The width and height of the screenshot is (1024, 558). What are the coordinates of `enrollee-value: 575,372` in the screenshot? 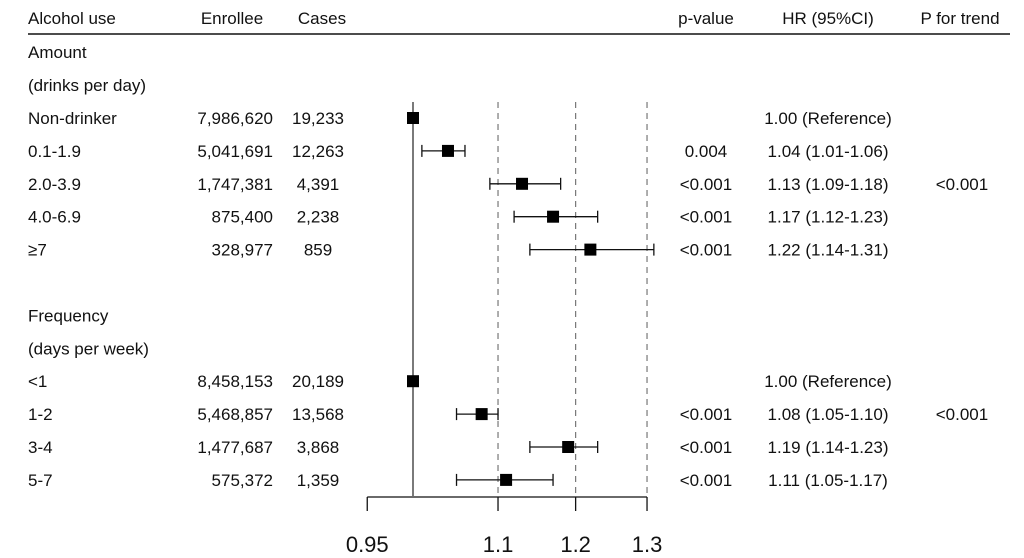 It's located at (242, 480).